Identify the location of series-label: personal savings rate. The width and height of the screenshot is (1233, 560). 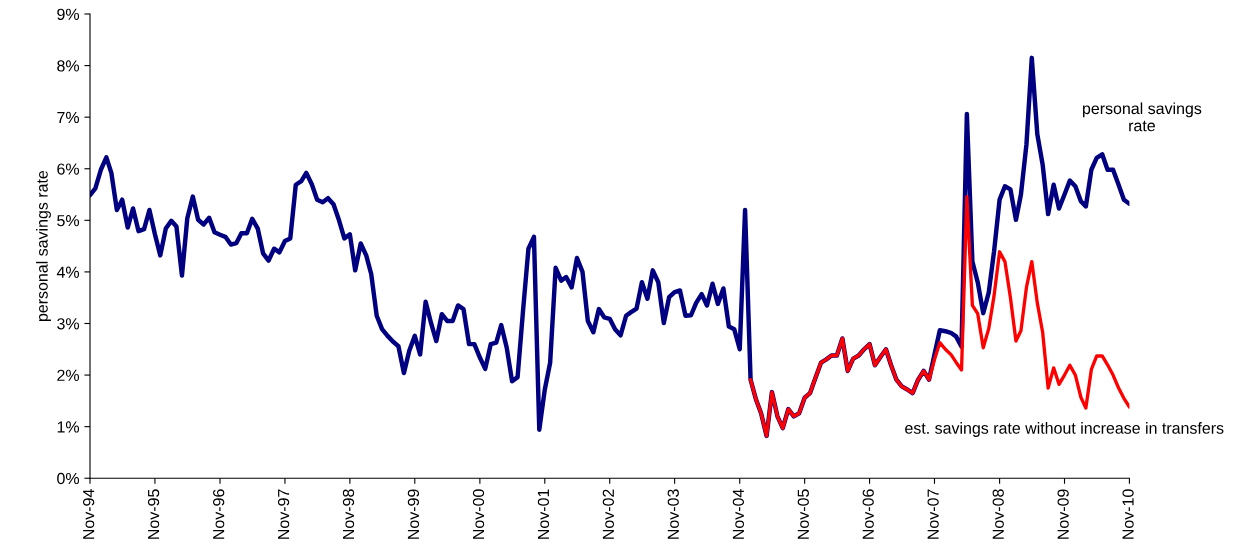
(1142, 117).